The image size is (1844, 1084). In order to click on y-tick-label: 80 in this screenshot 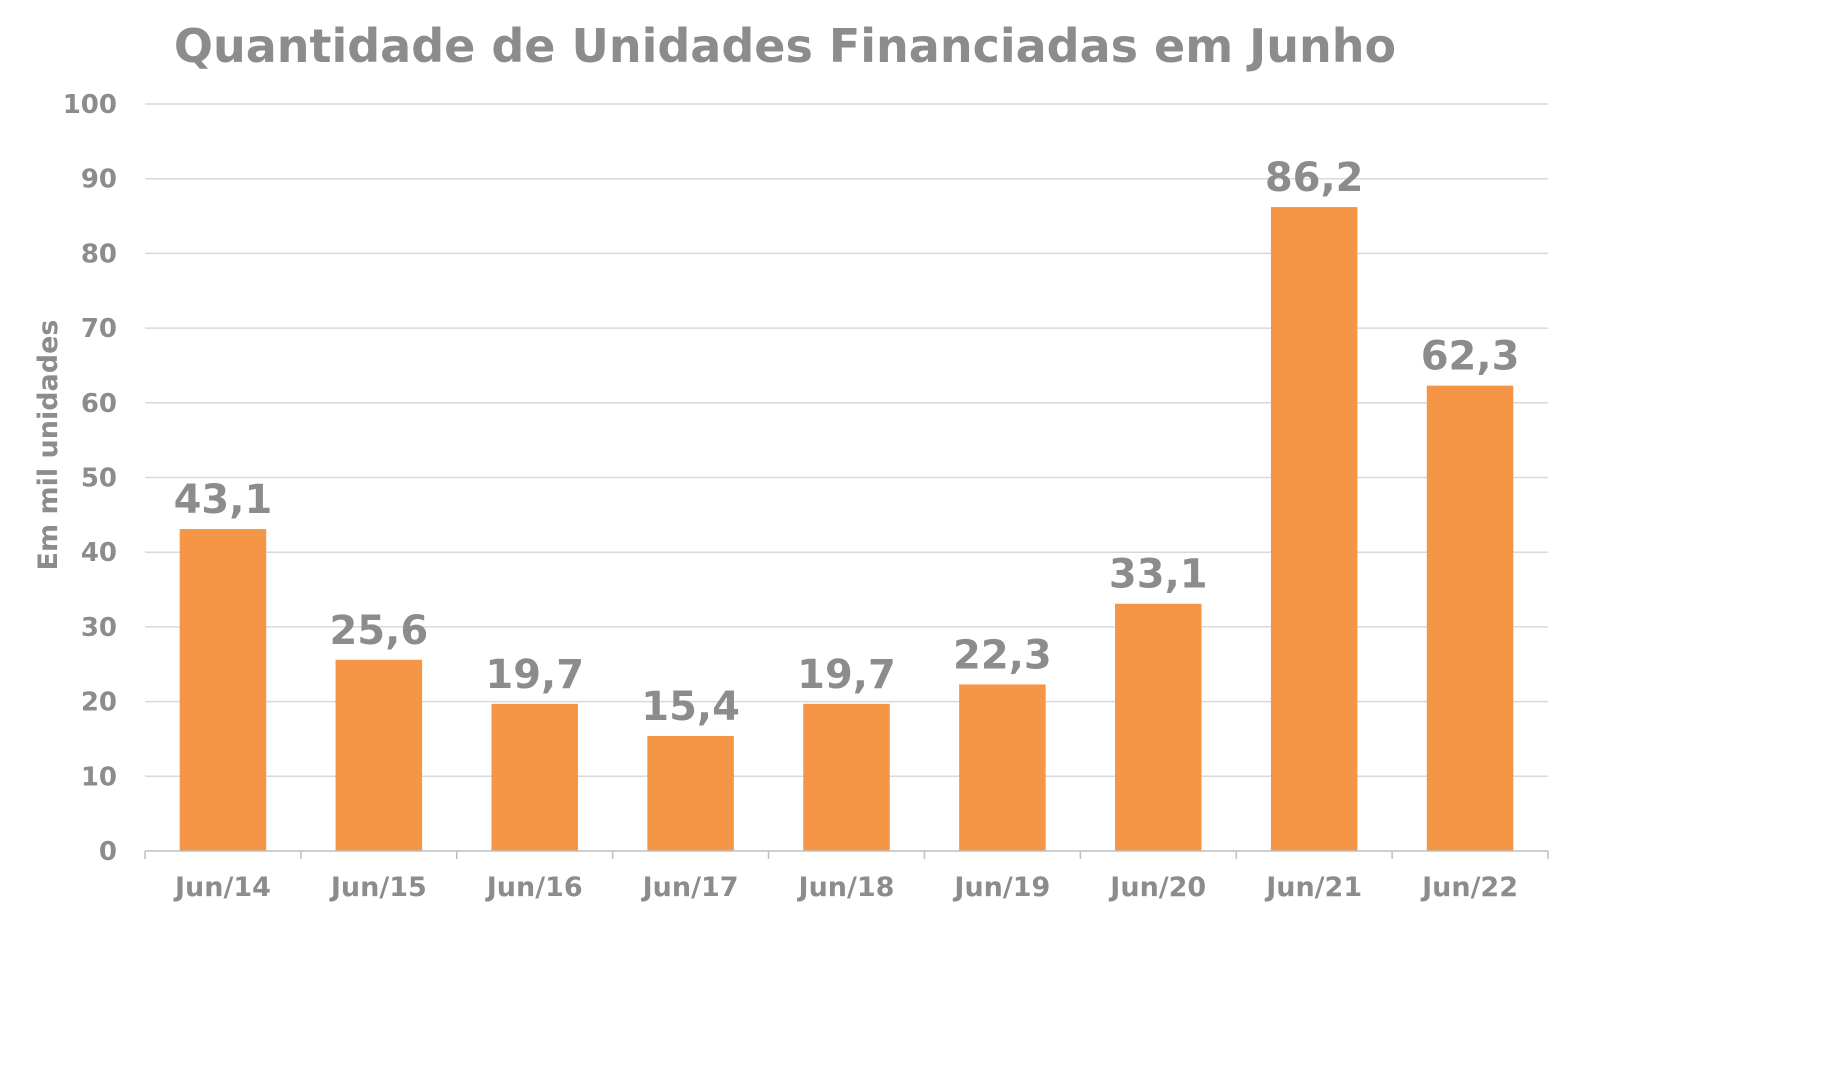, I will do `click(99, 254)`.